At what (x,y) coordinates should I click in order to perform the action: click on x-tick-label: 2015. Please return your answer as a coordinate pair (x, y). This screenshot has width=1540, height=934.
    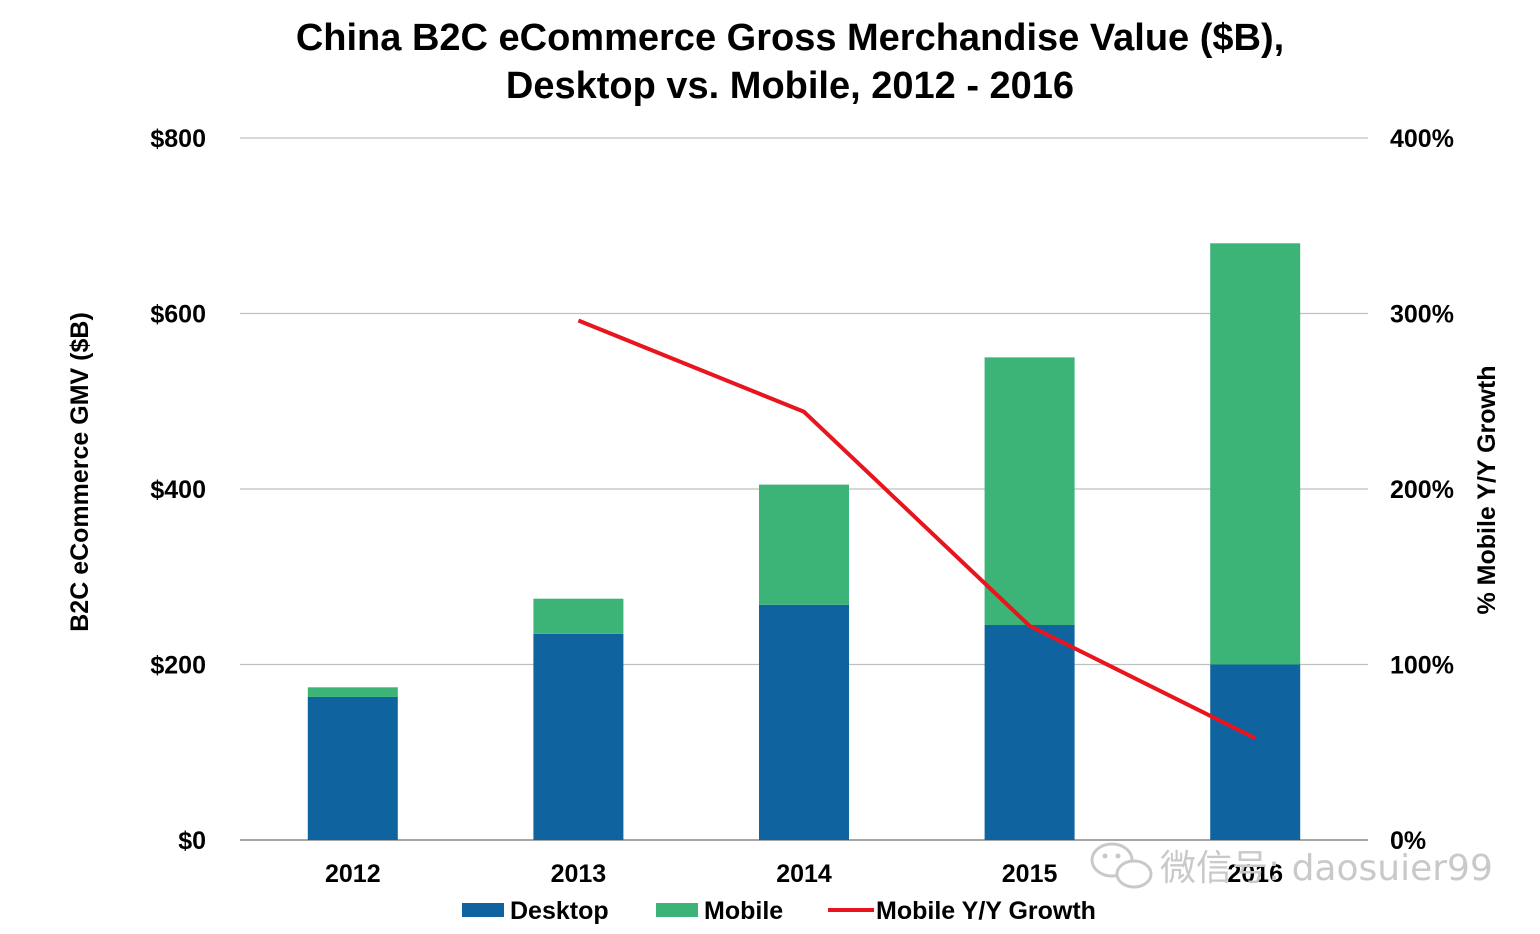
    Looking at the image, I should click on (1030, 874).